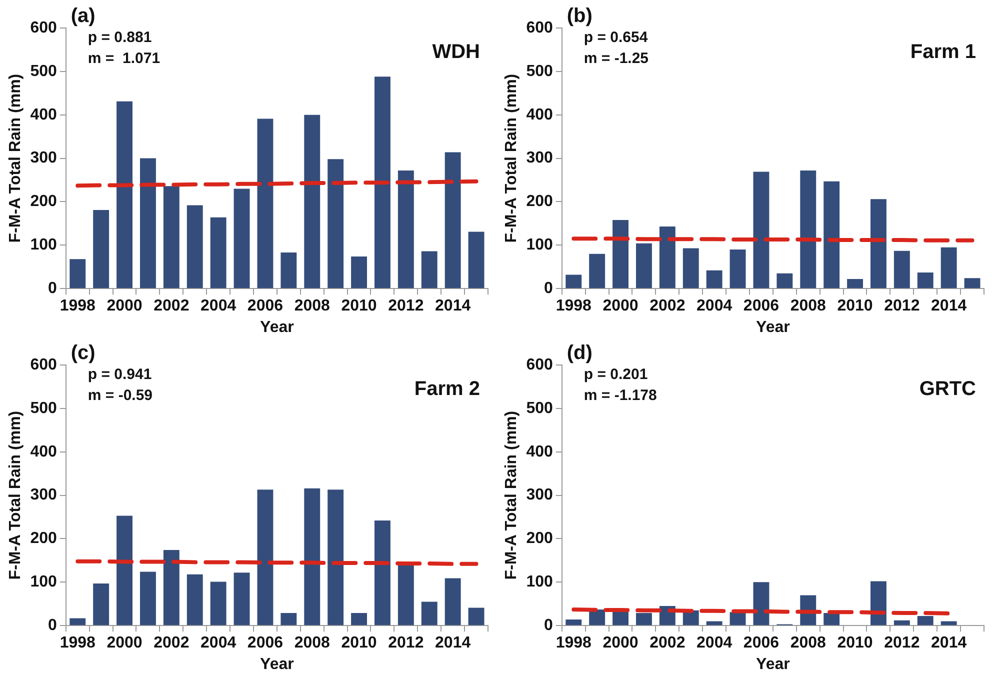 The width and height of the screenshot is (992, 675). I want to click on annotation: p = 0.941, so click(120, 374).